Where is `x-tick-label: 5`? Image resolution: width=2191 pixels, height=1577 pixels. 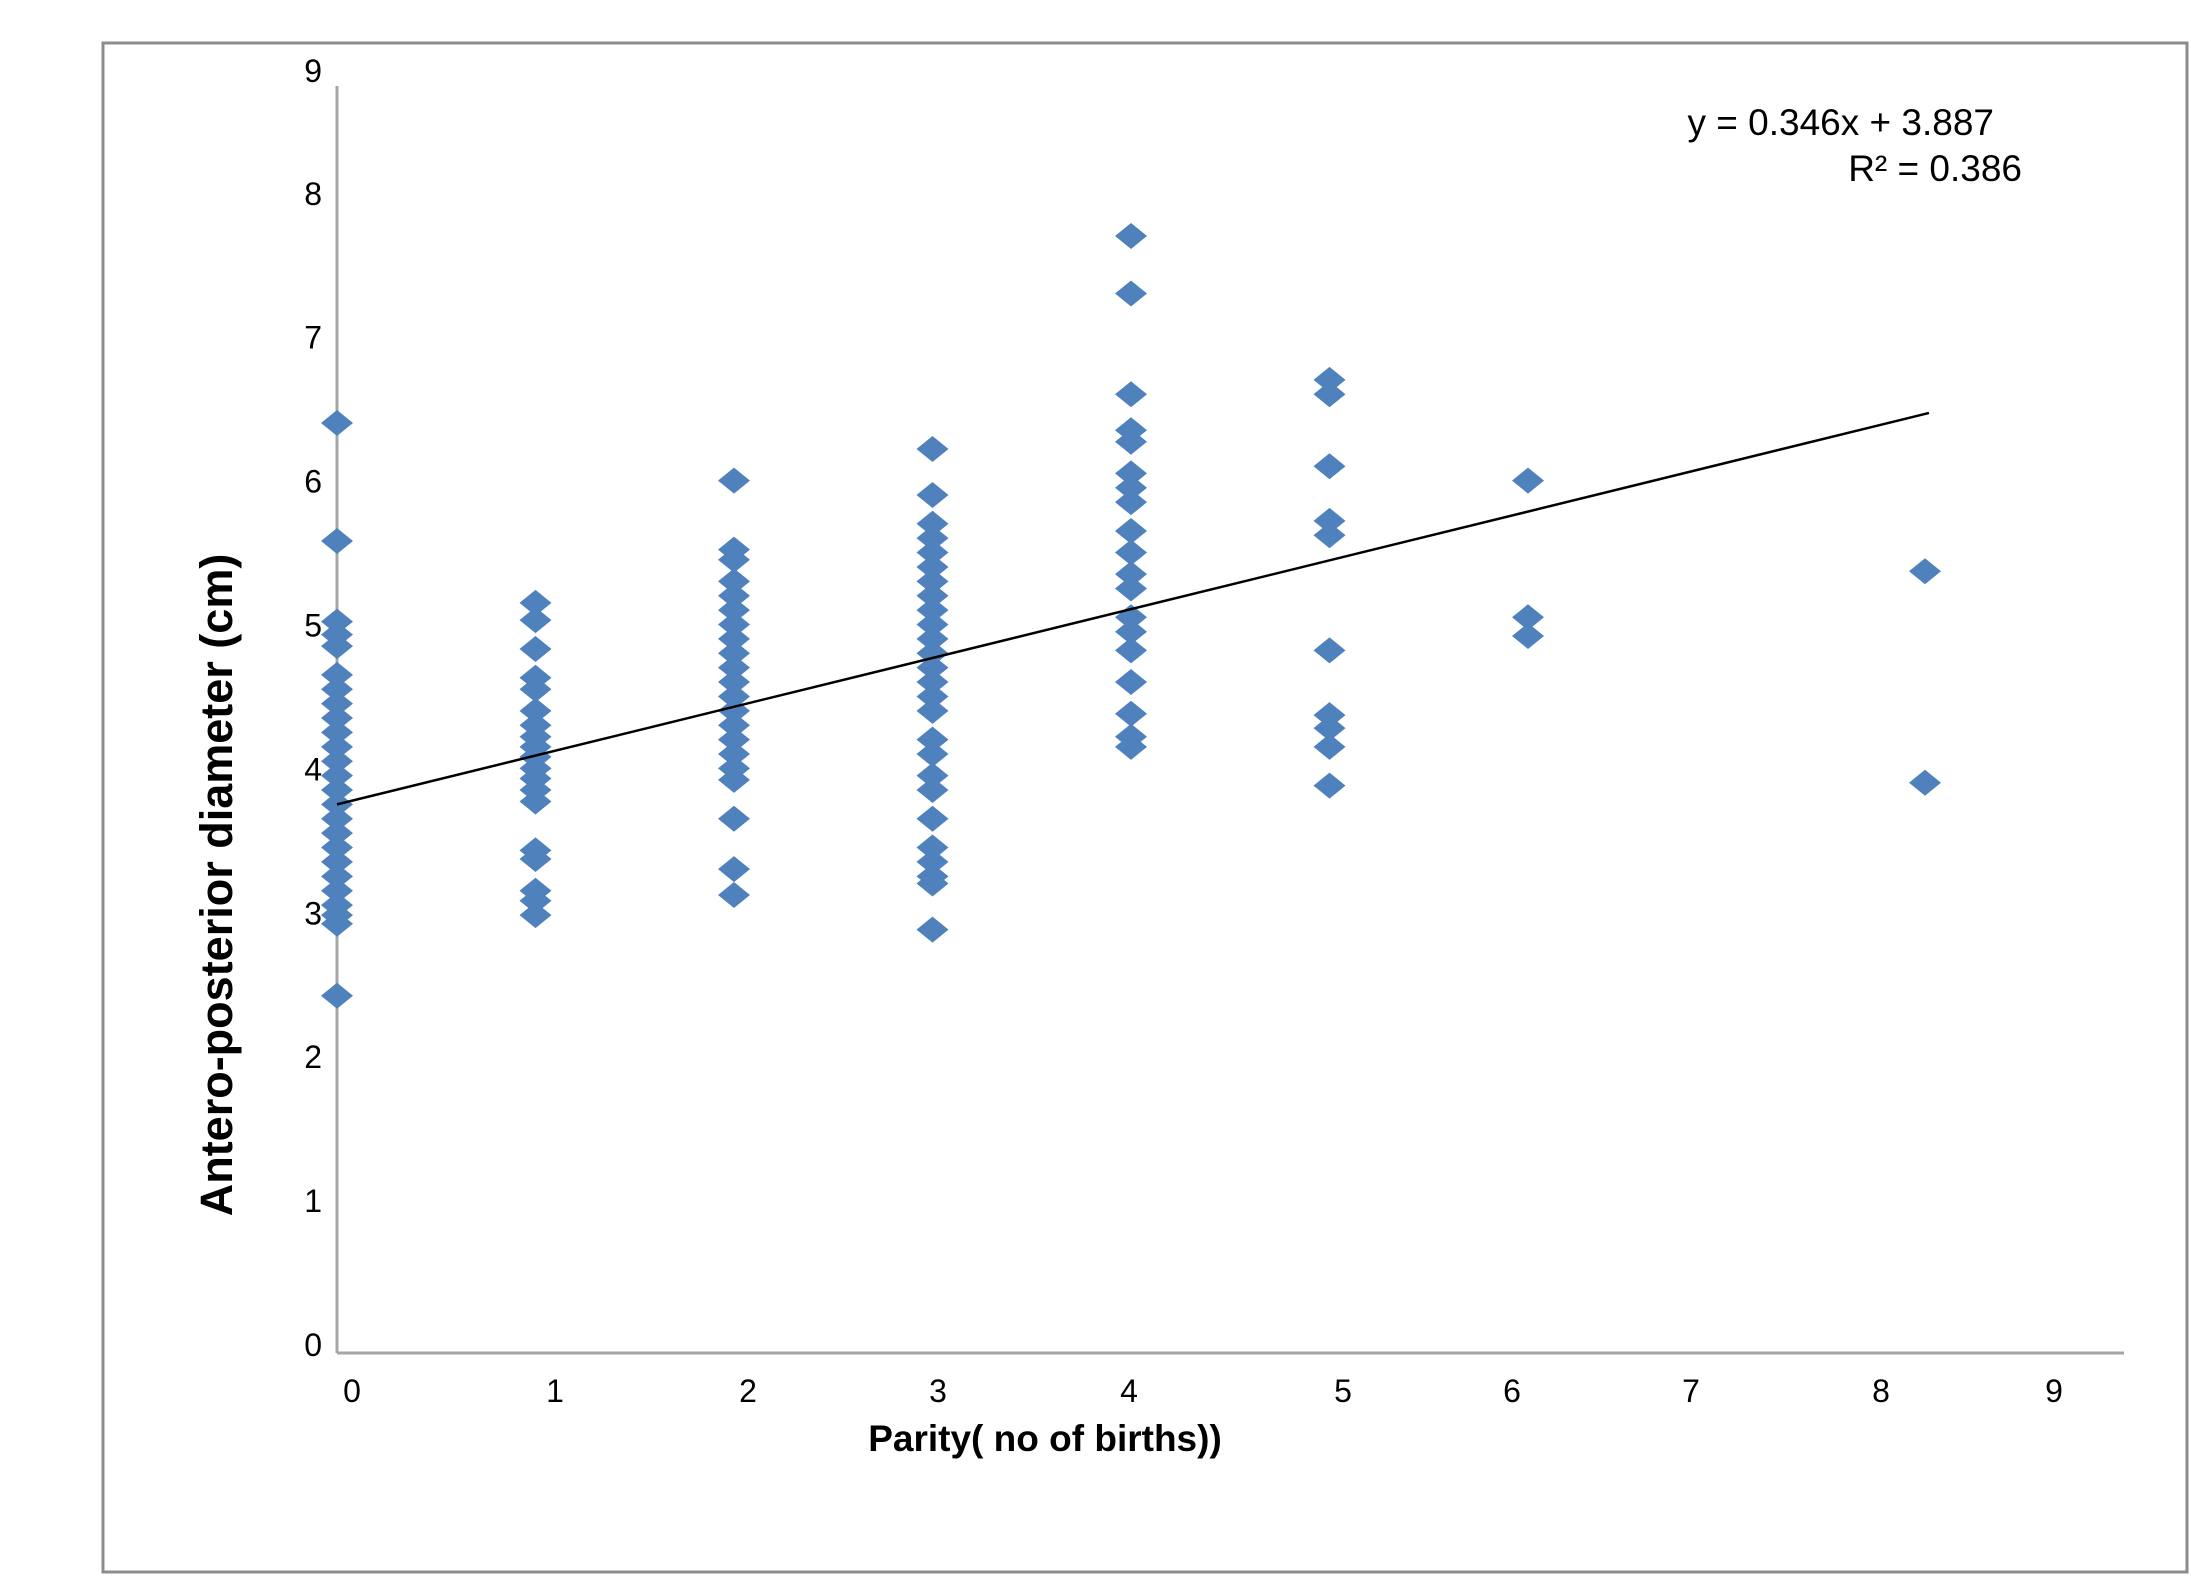
x-tick-label: 5 is located at coordinates (1343, 1391).